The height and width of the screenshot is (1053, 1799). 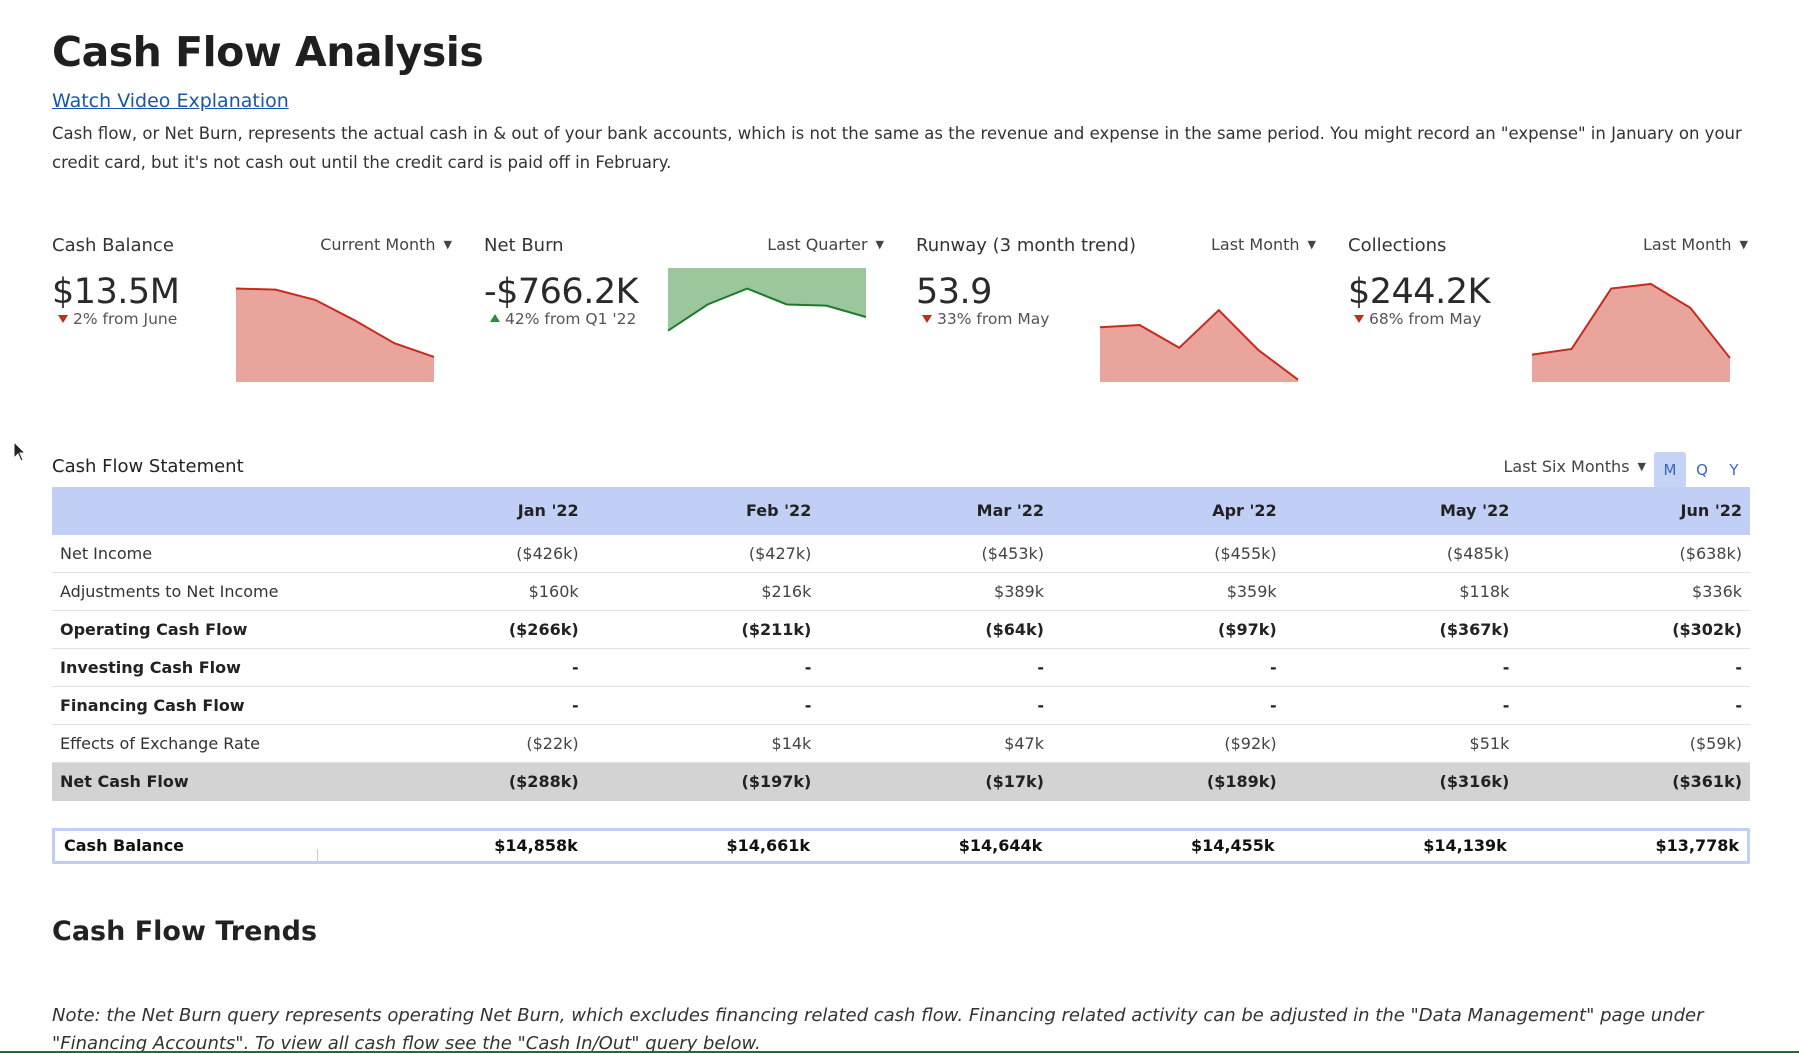 What do you see at coordinates (1247, 629) in the screenshot?
I see `table-cell: ($97k)` at bounding box center [1247, 629].